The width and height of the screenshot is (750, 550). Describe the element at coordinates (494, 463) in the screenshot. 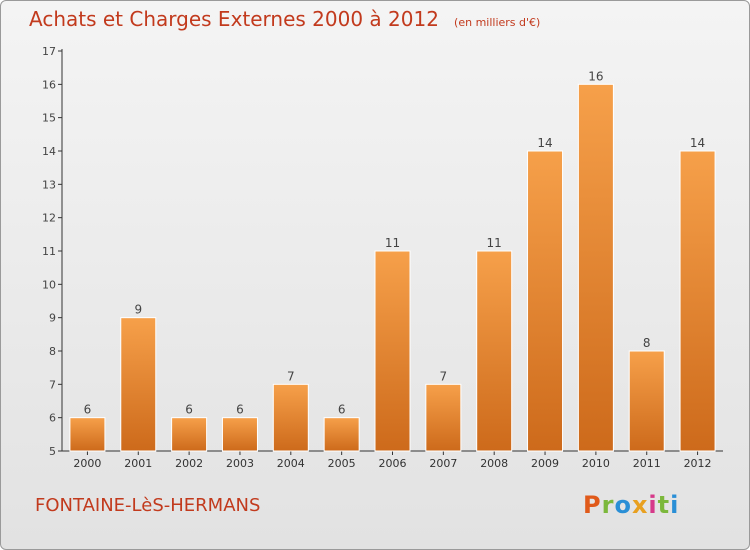

I see `x-tick-label: 2008` at that location.